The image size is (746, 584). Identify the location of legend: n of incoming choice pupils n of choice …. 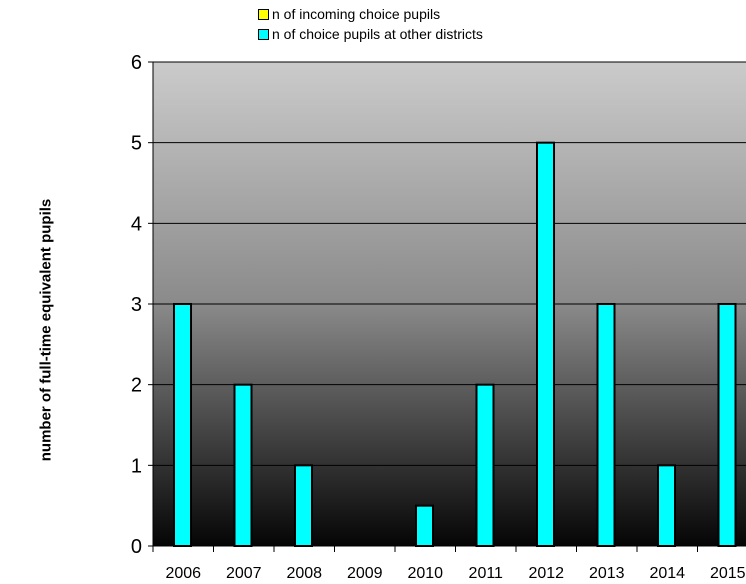
(370, 24).